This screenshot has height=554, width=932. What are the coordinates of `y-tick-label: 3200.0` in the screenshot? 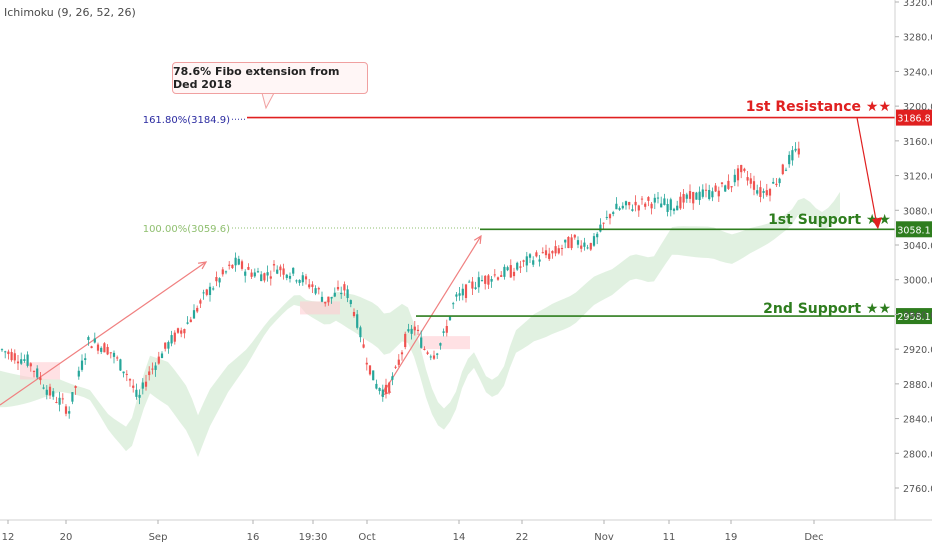 It's located at (917, 107).